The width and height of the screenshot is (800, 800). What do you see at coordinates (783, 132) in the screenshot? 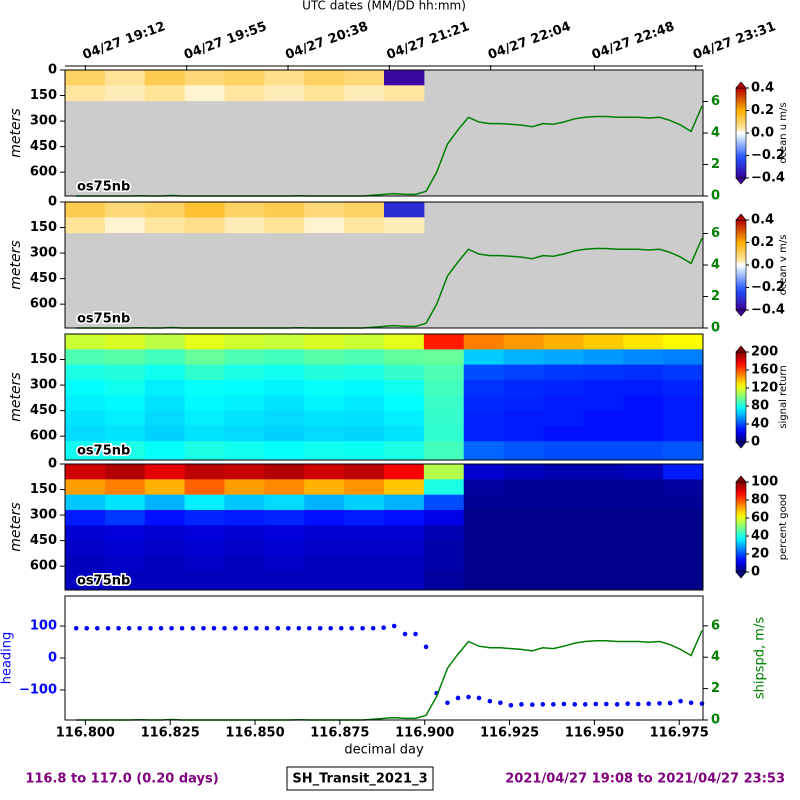
I see `colorbar-label: ocean u m/s` at bounding box center [783, 132].